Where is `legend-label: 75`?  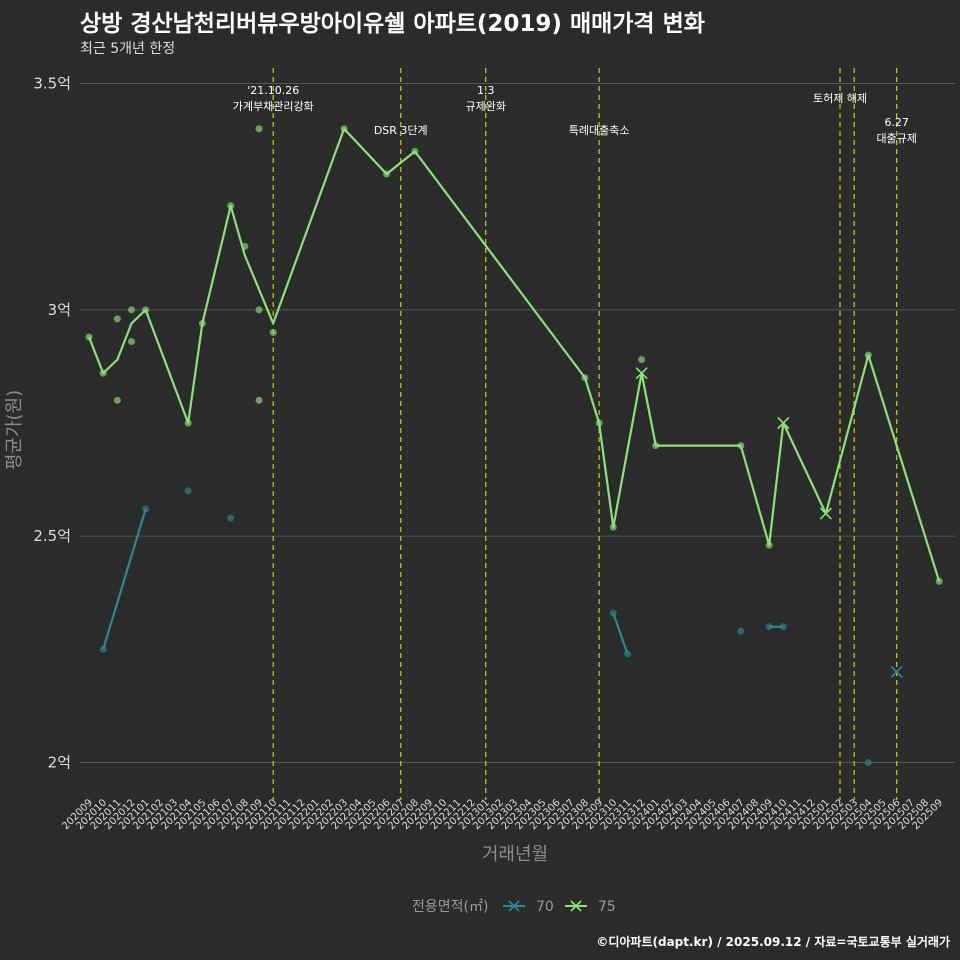 legend-label: 75 is located at coordinates (607, 907).